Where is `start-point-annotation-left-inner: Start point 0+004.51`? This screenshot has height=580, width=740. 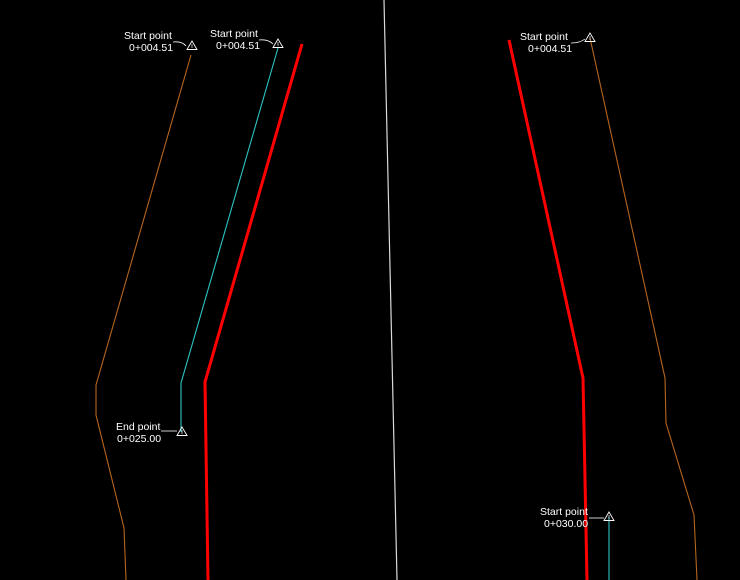 start-point-annotation-left-inner: Start point 0+004.51 is located at coordinates (247, 40).